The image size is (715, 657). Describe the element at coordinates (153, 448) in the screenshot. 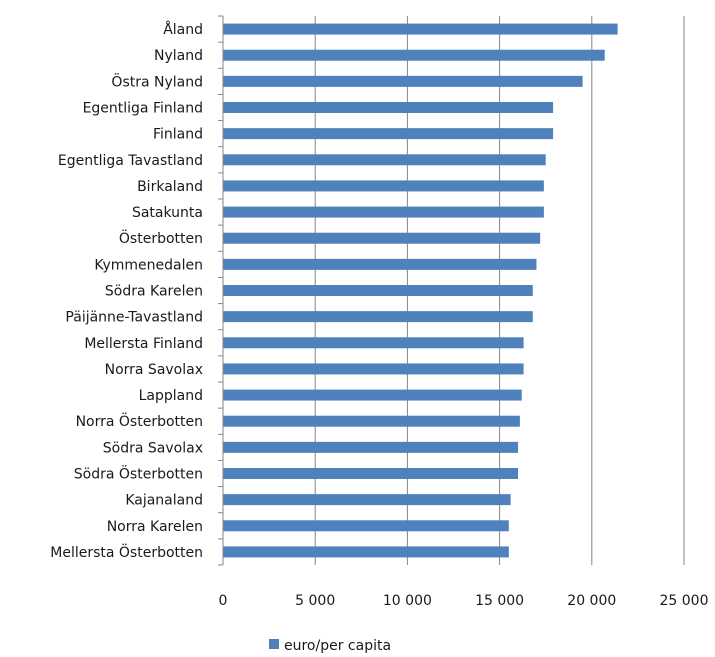

I see `y-category-label: Södra Savolax` at that location.